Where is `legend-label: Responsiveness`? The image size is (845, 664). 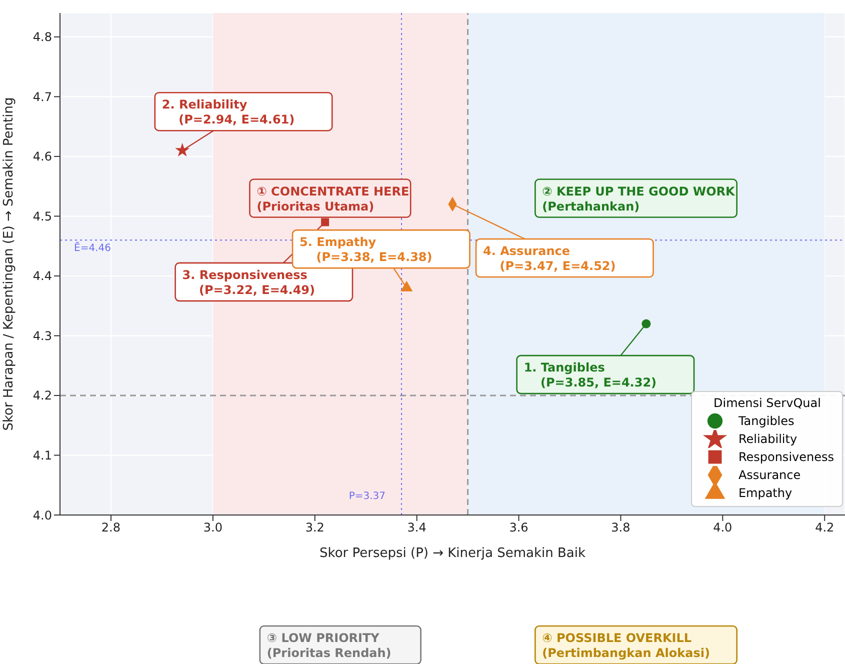
legend-label: Responsiveness is located at coordinates (786, 457).